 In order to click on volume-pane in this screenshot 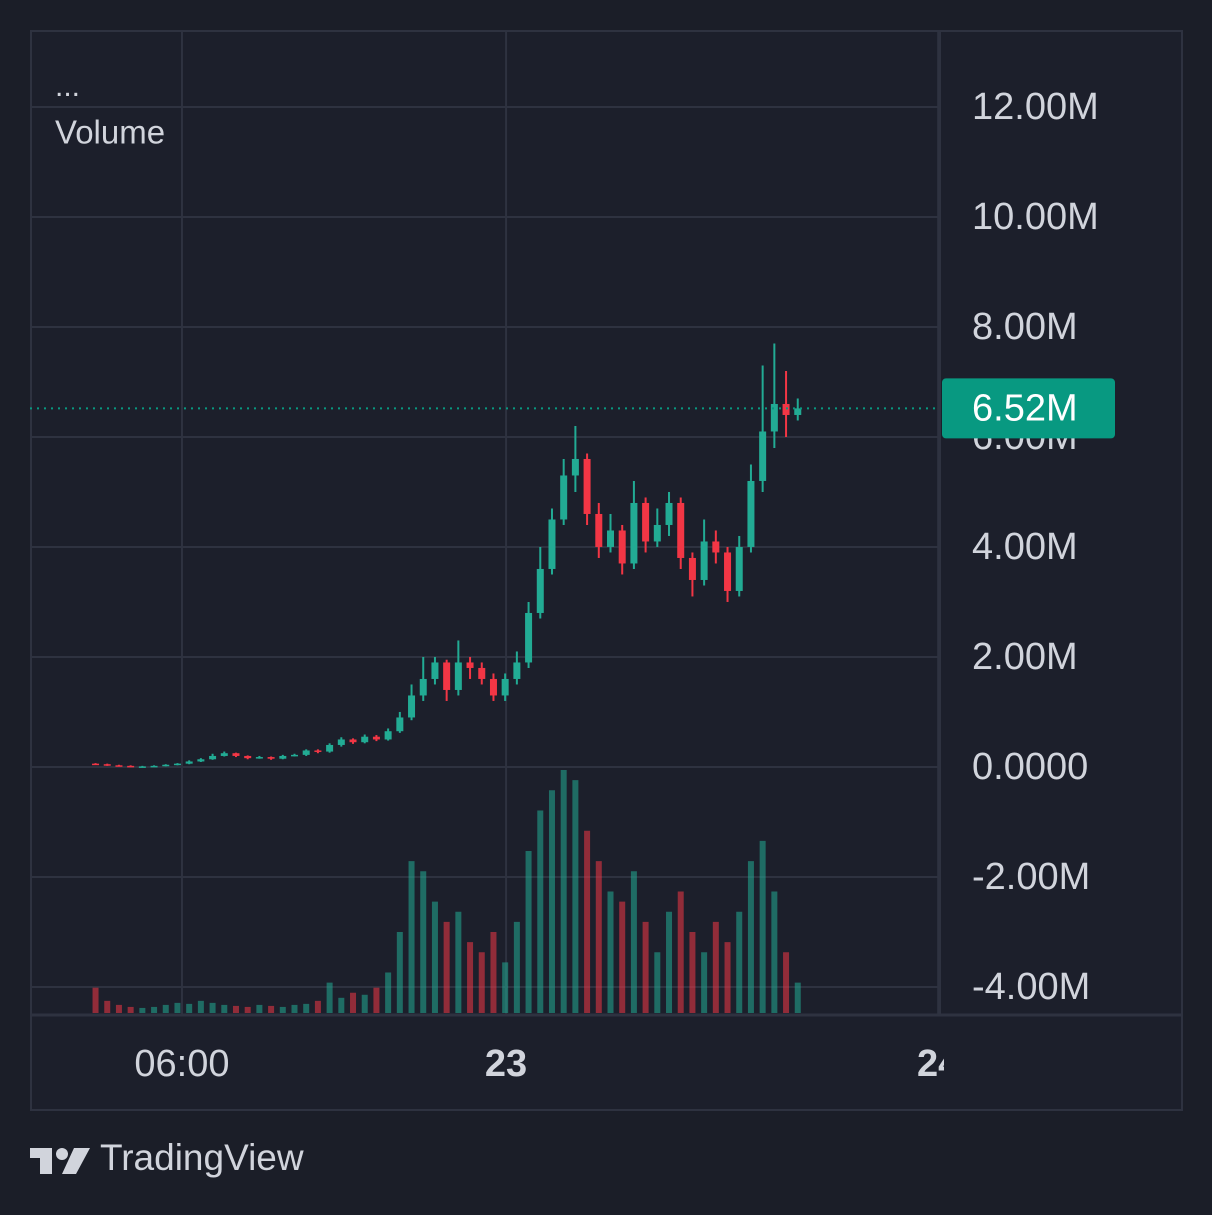, I will do `click(446, 891)`.